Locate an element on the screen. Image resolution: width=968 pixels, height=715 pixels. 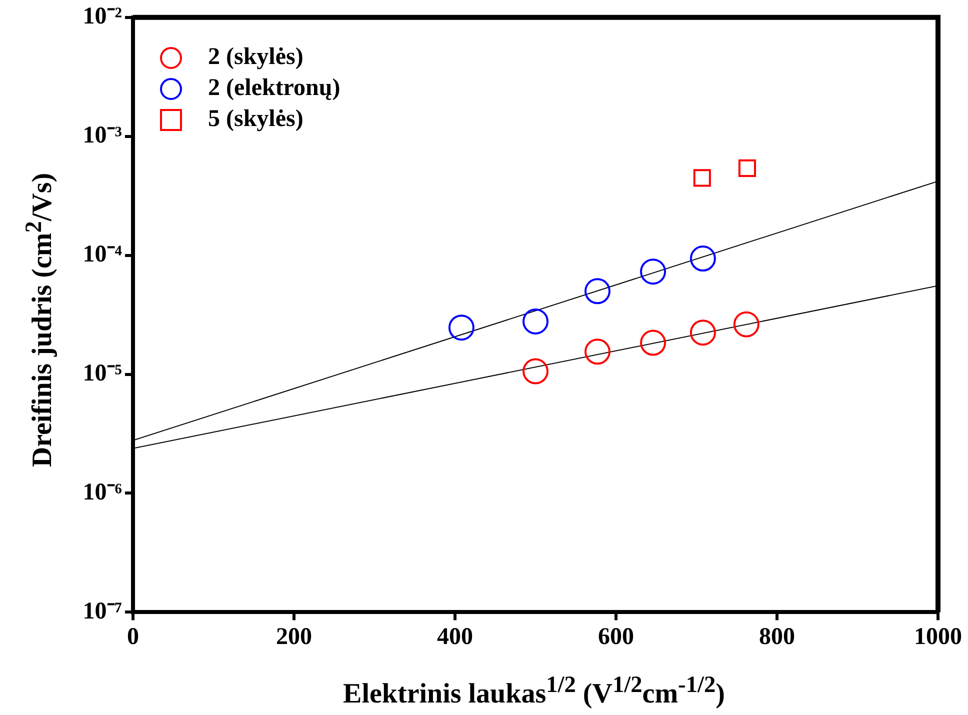
y-tick-label: 10⁻³ is located at coordinates (102, 135).